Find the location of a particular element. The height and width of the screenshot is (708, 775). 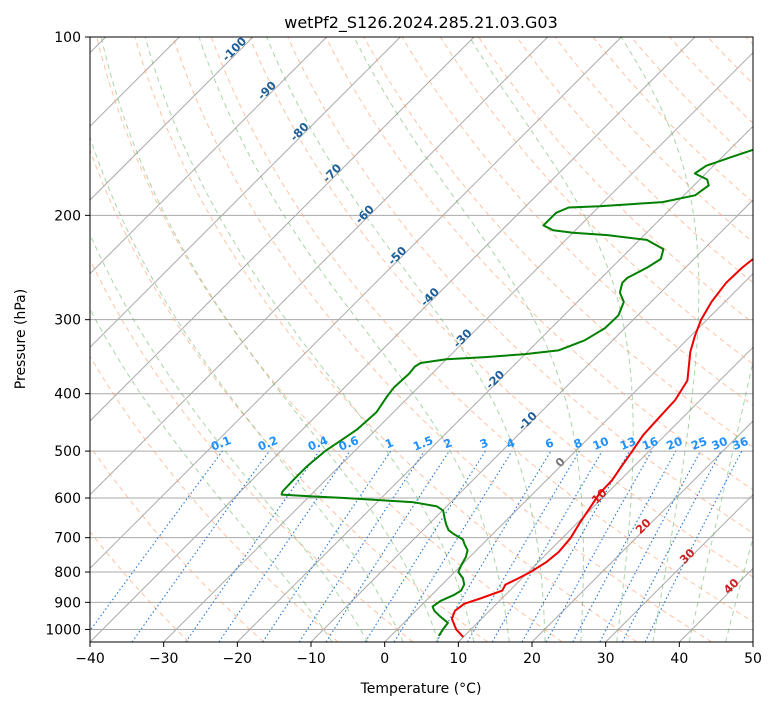

mixing-ratio-label: 13 is located at coordinates (628, 443).